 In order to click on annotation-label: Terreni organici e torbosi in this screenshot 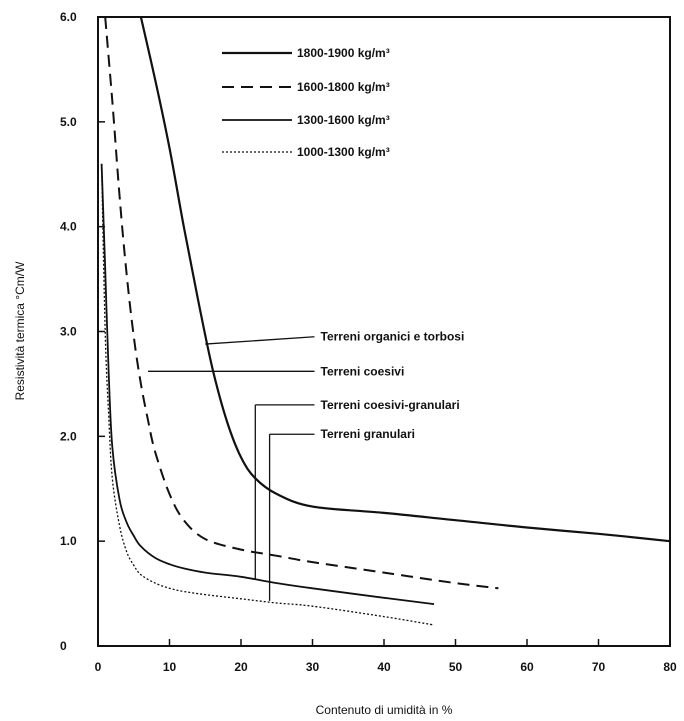, I will do `click(393, 337)`.